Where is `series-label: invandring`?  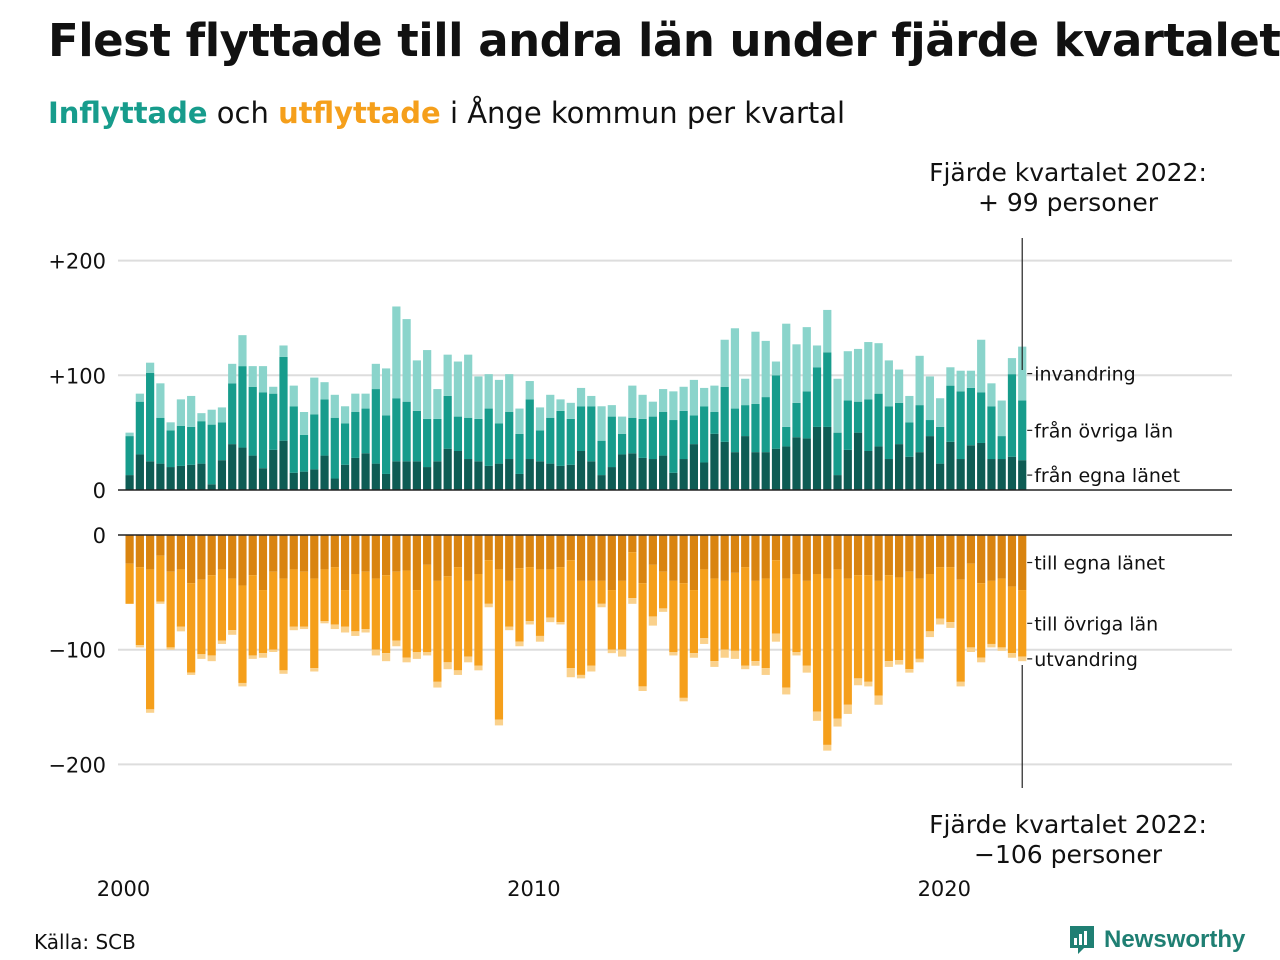
series-label: invandring is located at coordinates (1085, 375).